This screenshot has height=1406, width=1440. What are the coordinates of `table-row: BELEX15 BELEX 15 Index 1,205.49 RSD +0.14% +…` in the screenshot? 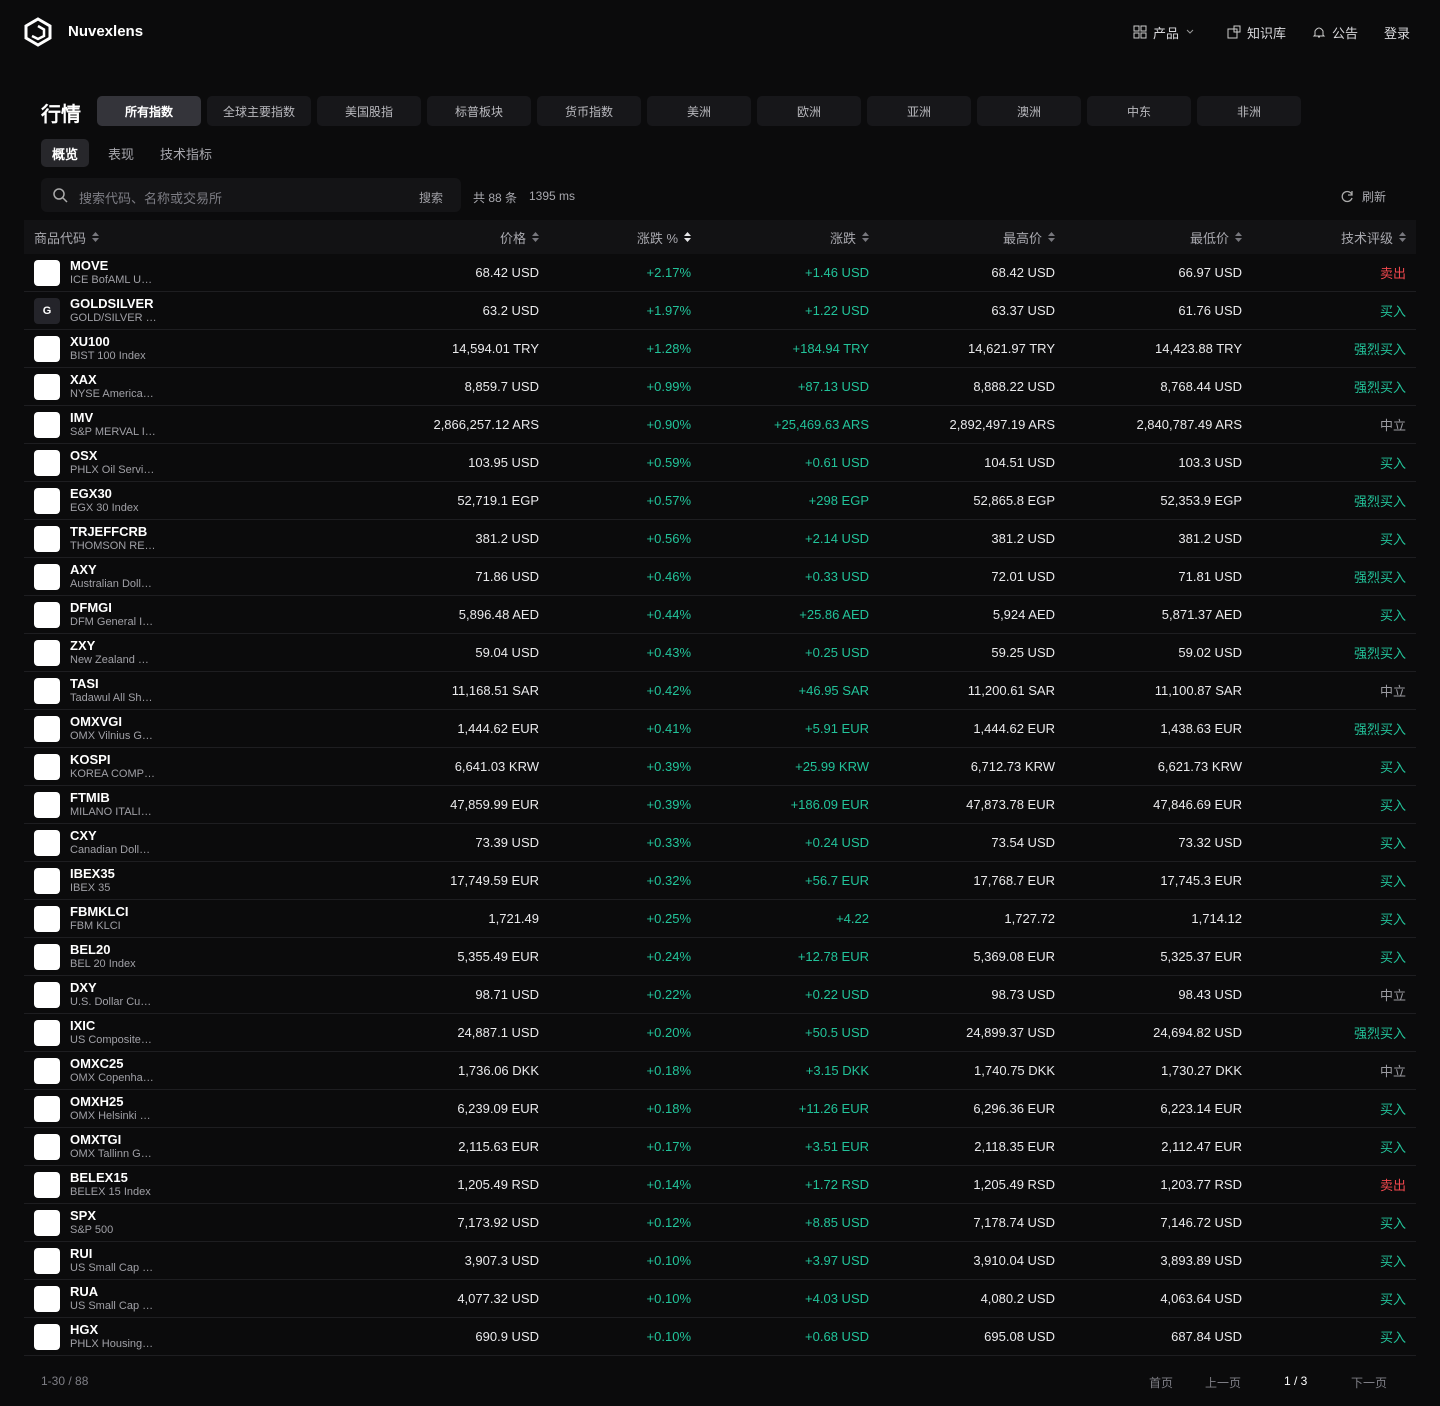 It's located at (720, 1185).